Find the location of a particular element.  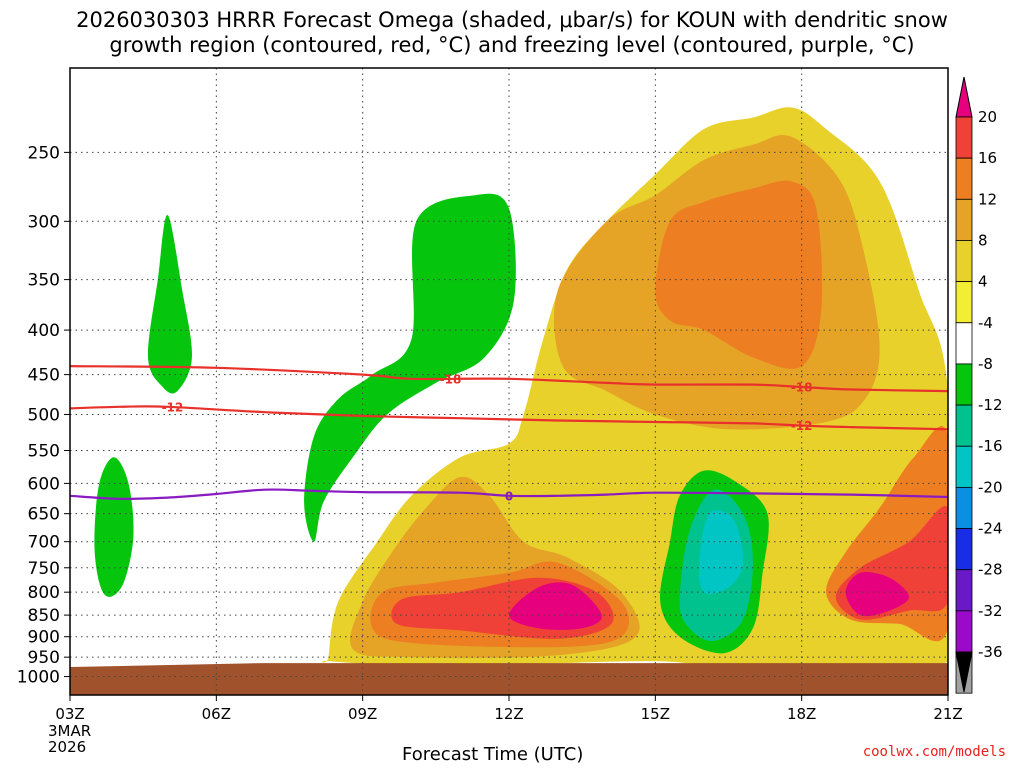

x-tick-label: 09Z is located at coordinates (362, 714).